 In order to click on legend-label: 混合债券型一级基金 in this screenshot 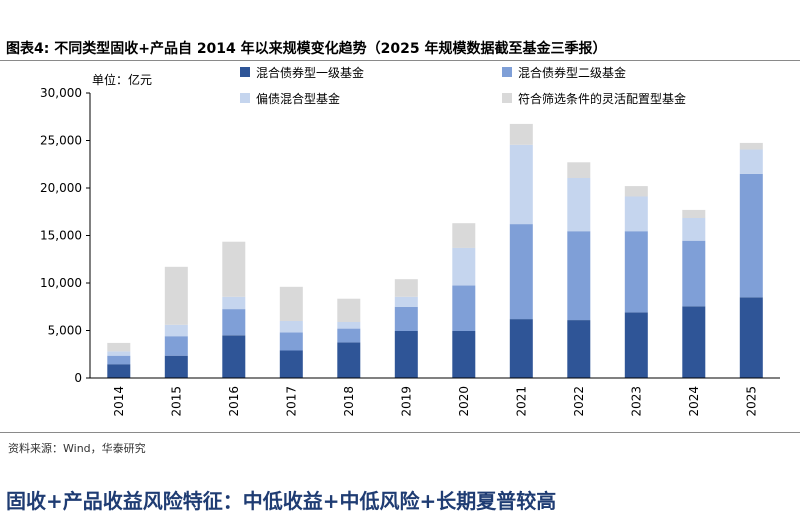, I will do `click(310, 72)`.